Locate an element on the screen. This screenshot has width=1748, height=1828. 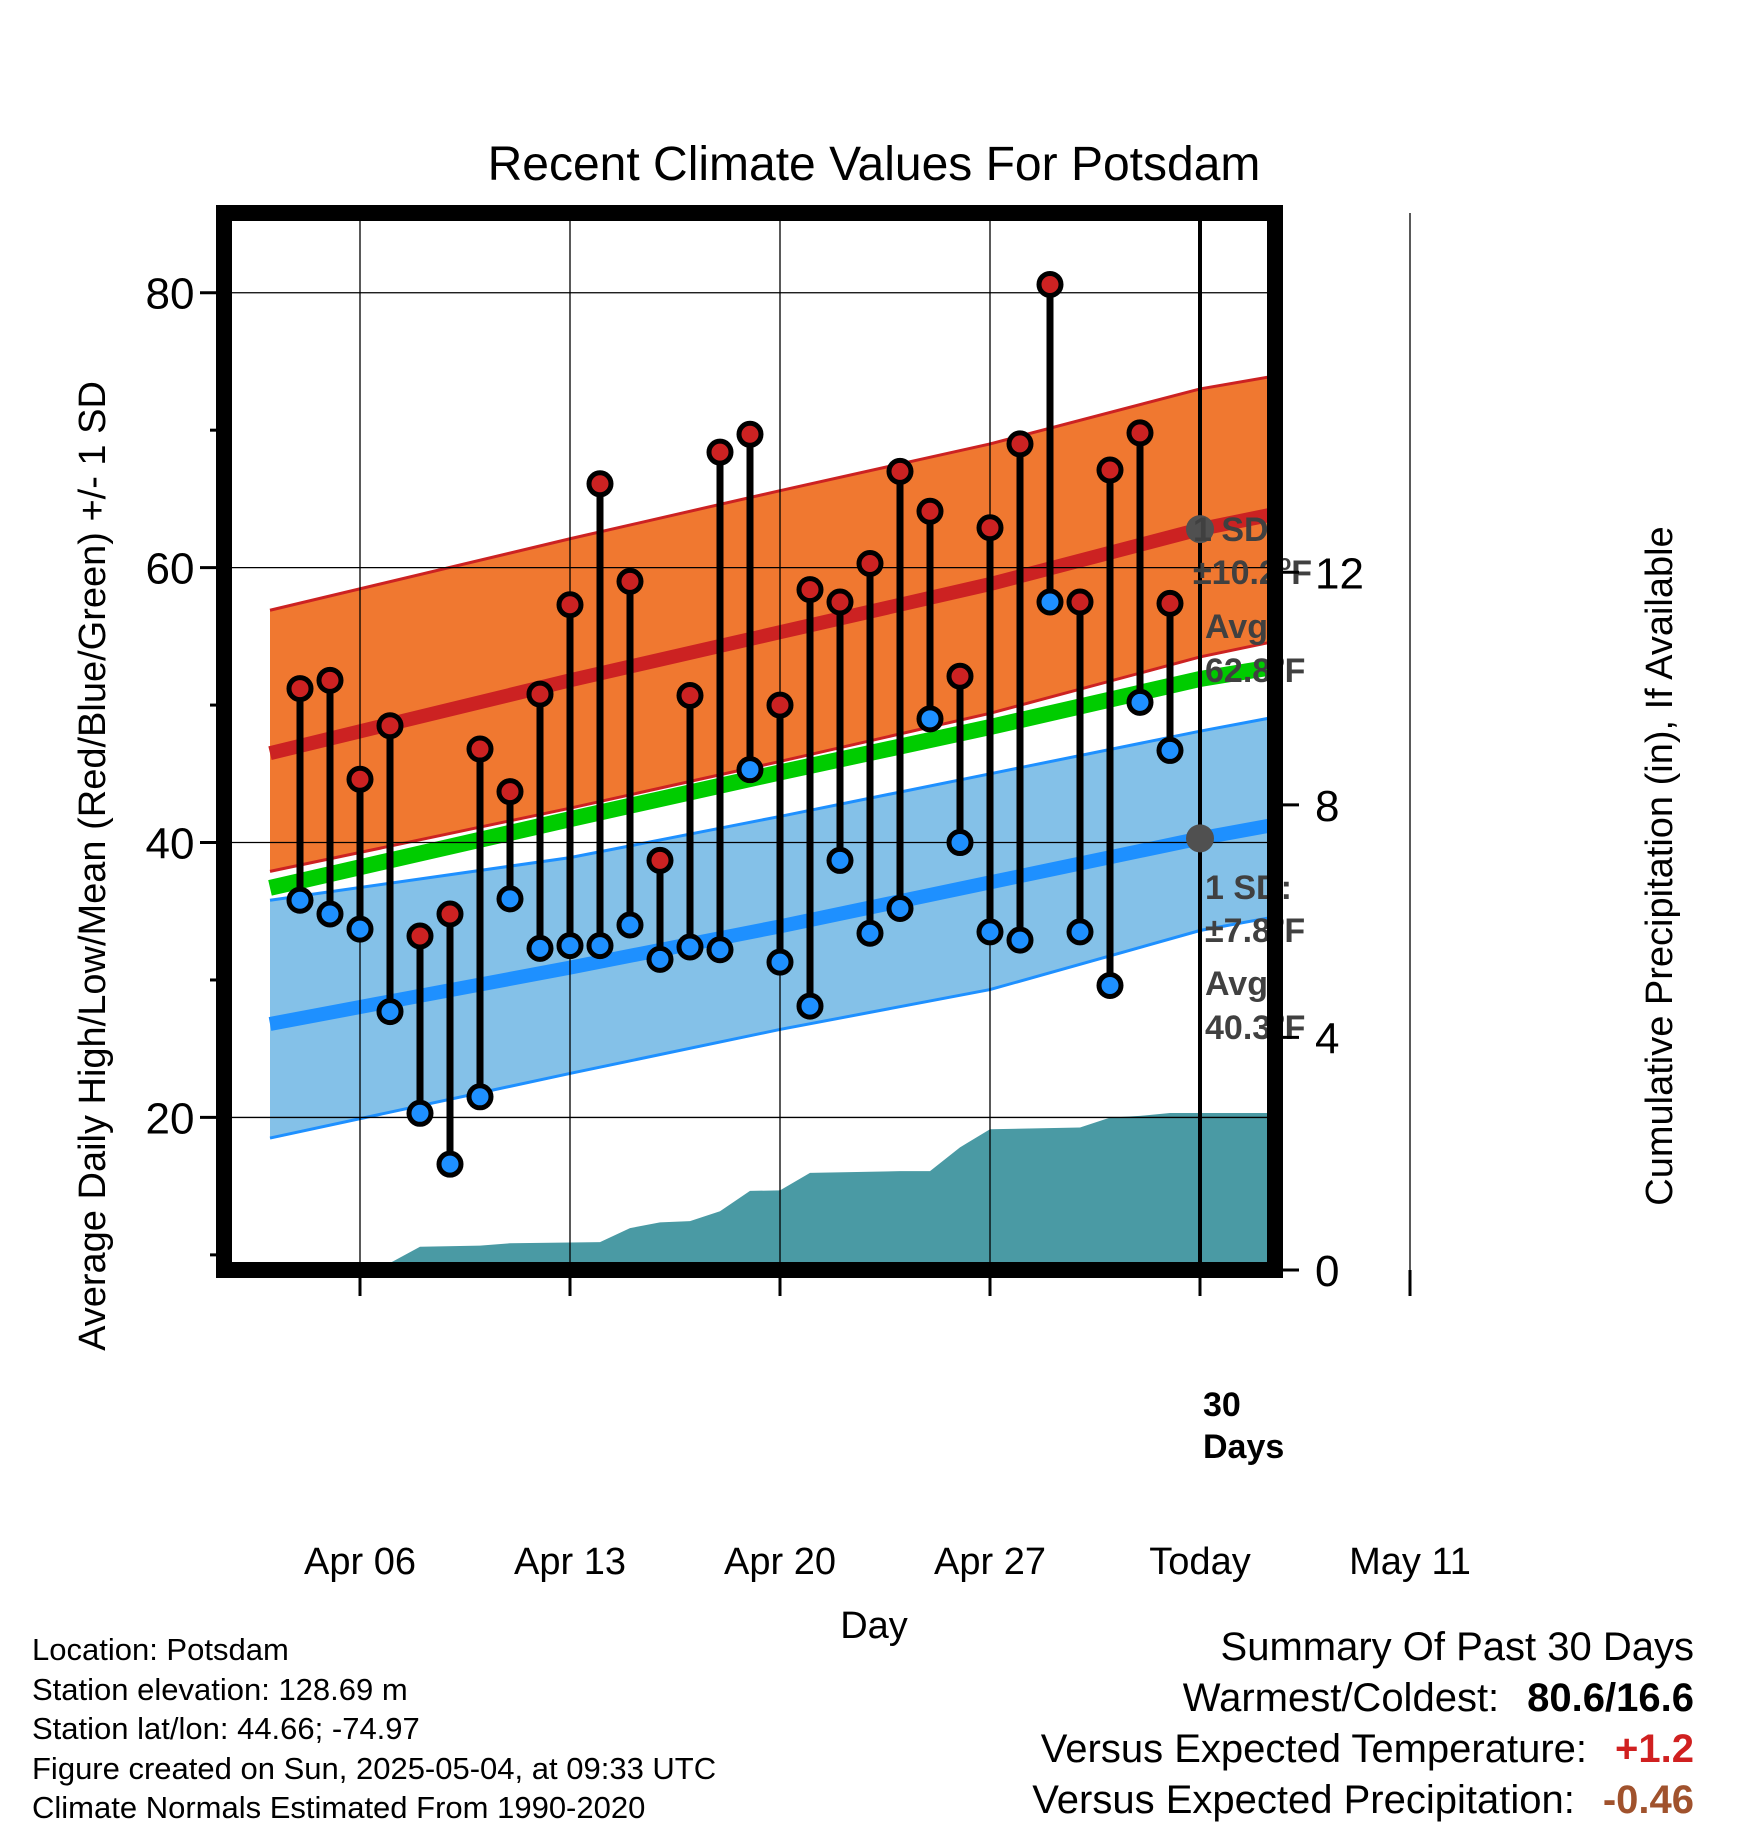
info-location: Location: Potsdam is located at coordinates (160, 1649).